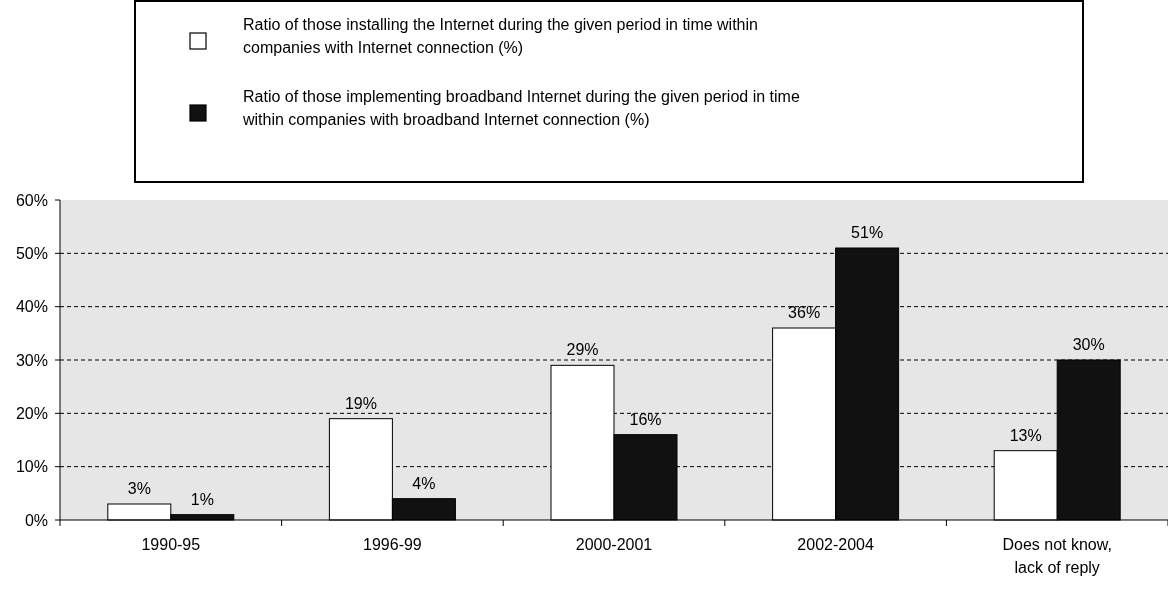 The height and width of the screenshot is (590, 1168). I want to click on data-label: 30%, so click(1088, 344).